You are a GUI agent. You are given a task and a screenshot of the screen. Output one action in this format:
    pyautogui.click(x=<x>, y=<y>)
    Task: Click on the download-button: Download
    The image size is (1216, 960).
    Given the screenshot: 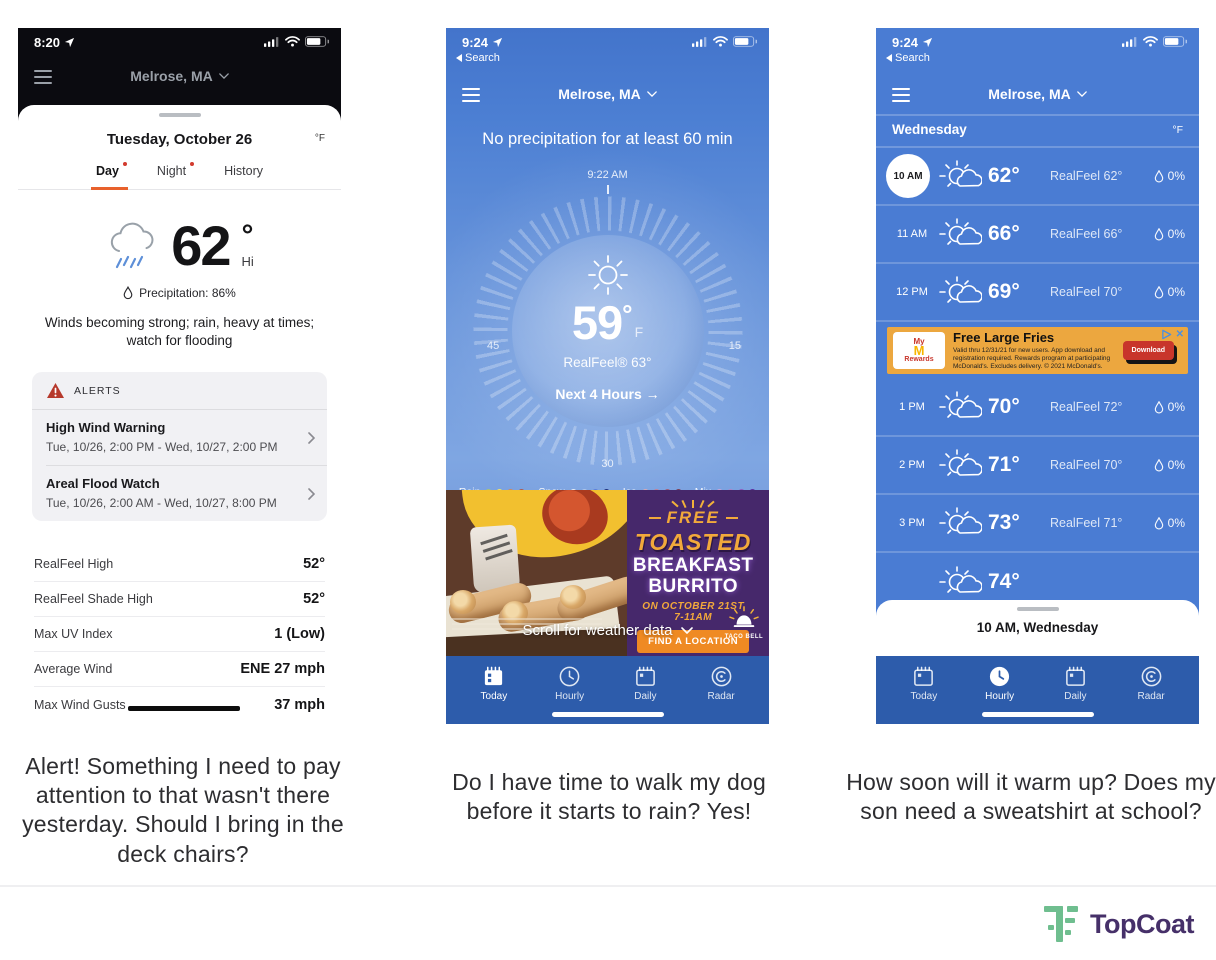 What is the action you would take?
    pyautogui.click(x=1148, y=350)
    